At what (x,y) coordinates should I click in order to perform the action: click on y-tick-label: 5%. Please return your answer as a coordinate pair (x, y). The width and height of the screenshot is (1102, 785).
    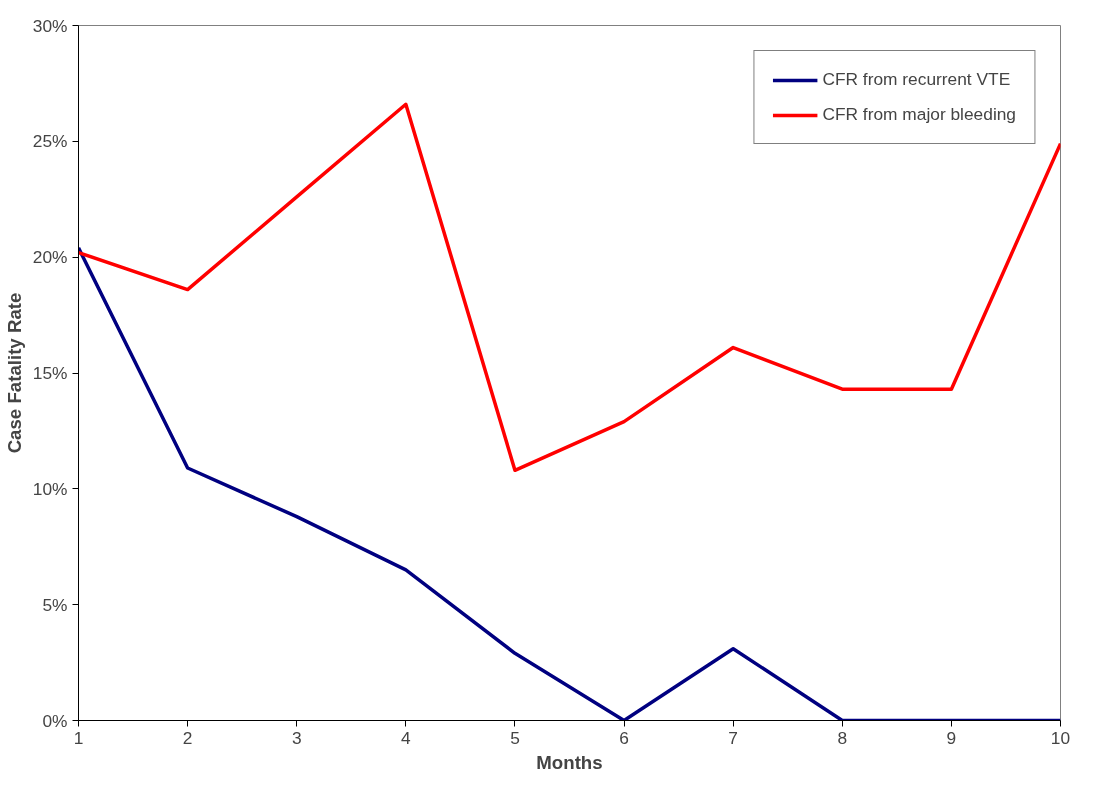
    Looking at the image, I should click on (55, 604).